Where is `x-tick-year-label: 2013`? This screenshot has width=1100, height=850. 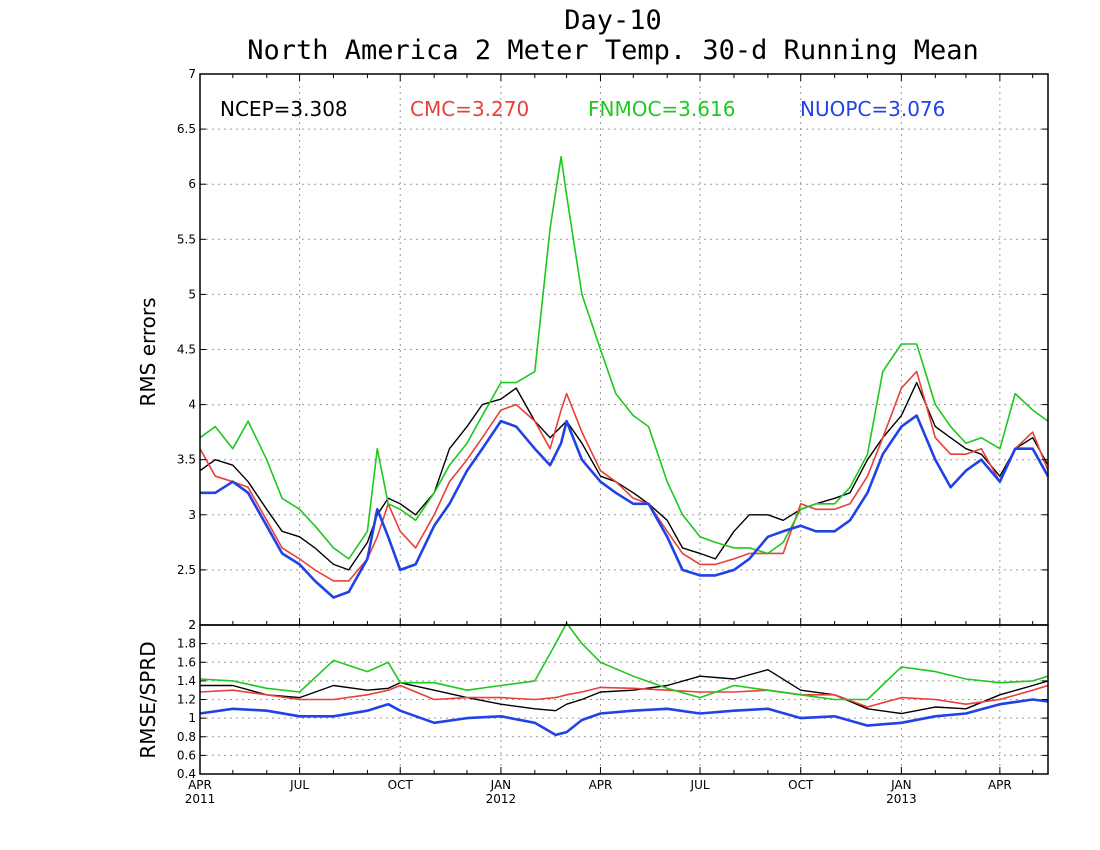 x-tick-year-label: 2013 is located at coordinates (901, 799).